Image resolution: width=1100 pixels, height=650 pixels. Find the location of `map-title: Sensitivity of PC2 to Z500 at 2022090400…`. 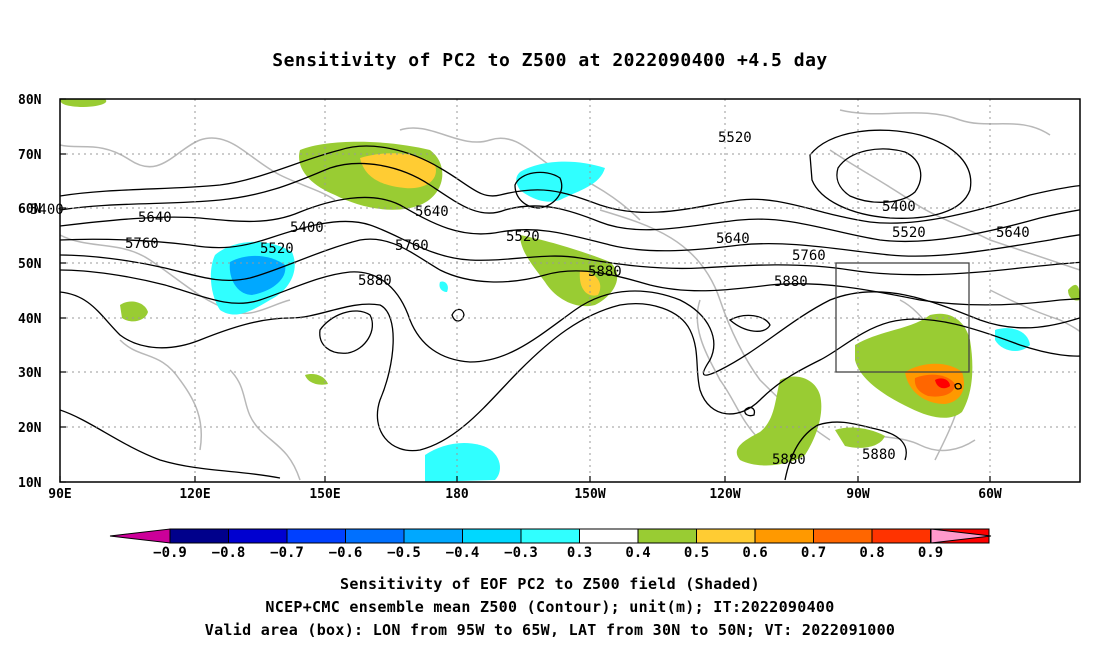

map-title: Sensitivity of PC2 to Z500 at 2022090400… is located at coordinates (550, 60).